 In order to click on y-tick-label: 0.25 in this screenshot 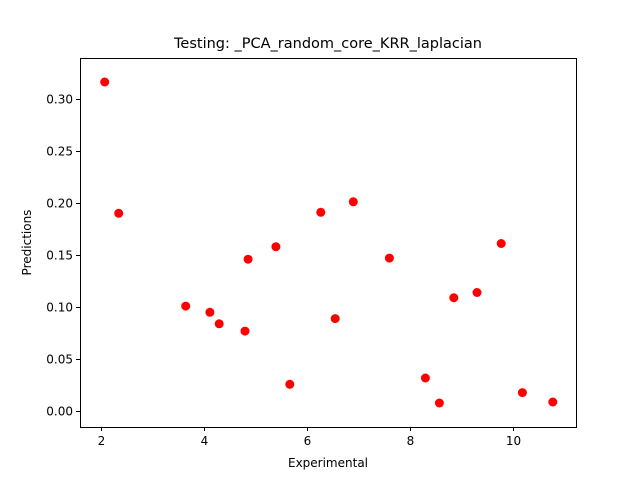, I will do `click(59, 152)`.